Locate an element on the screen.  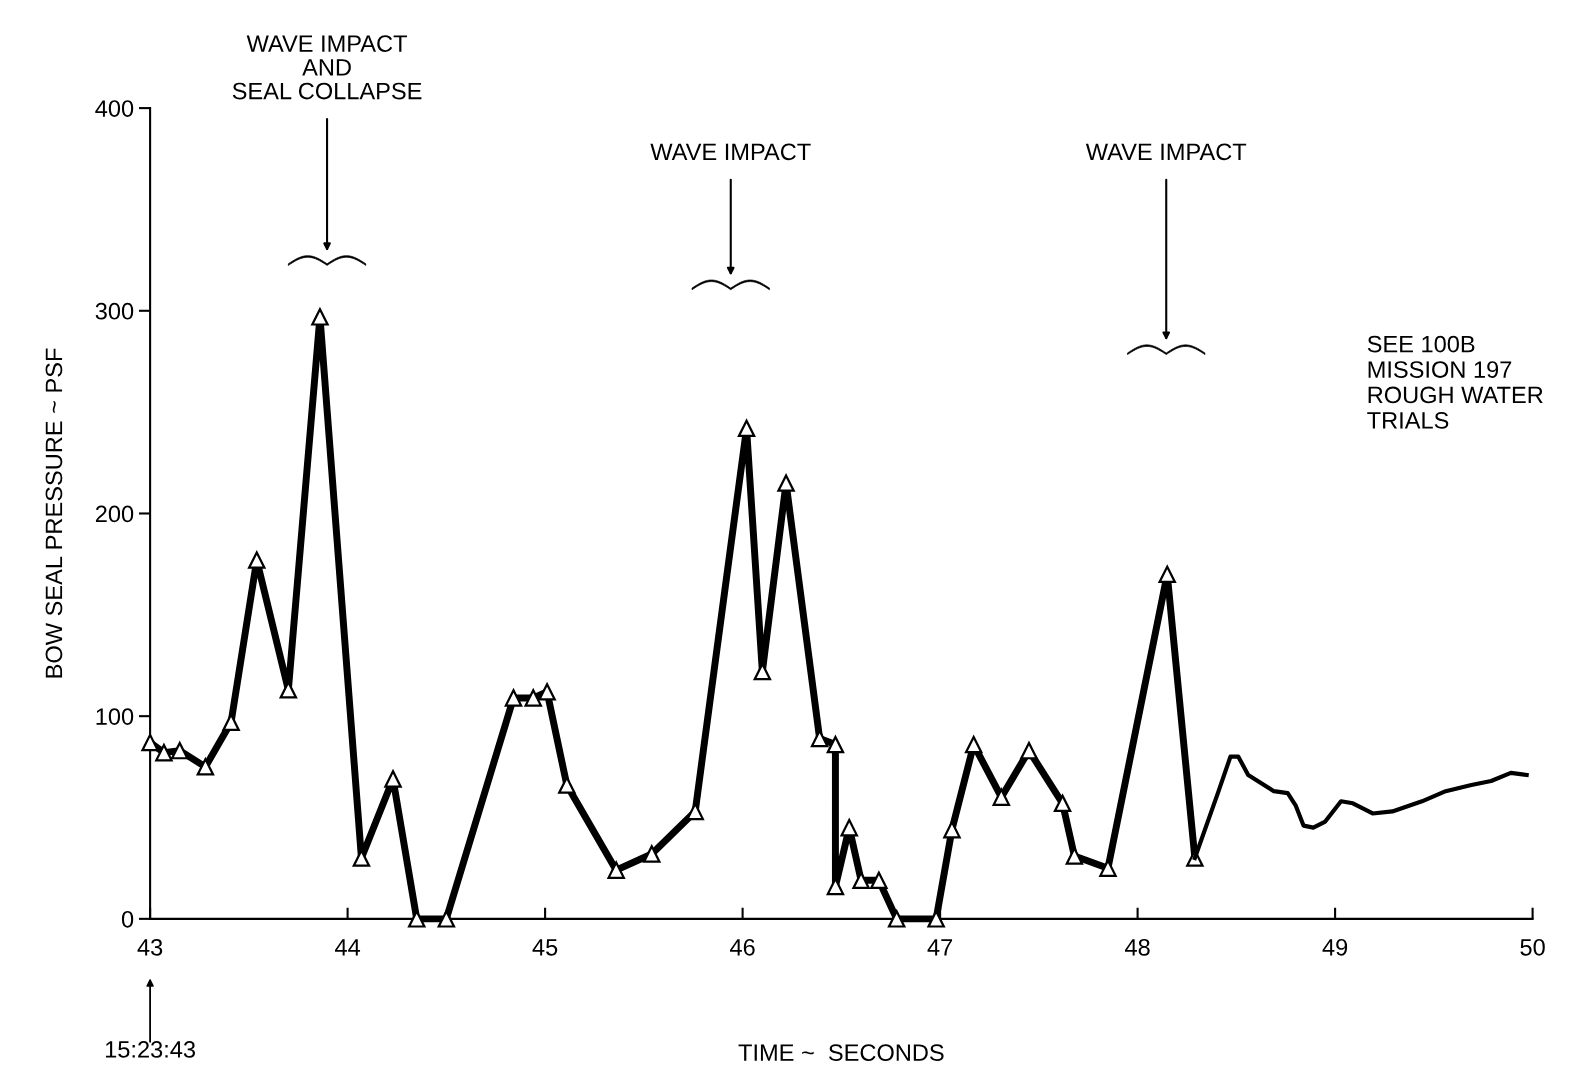
y-tick-label: 200 is located at coordinates (114, 514).